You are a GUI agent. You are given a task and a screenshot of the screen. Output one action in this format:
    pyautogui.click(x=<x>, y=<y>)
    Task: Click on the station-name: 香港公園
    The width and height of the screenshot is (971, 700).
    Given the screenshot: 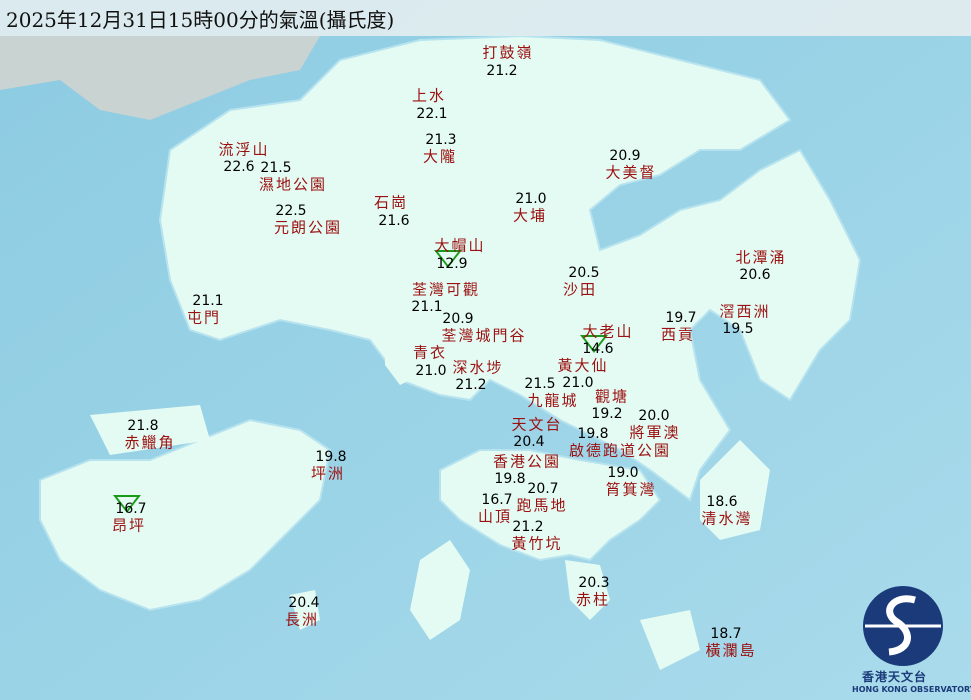 What is the action you would take?
    pyautogui.click(x=527, y=461)
    